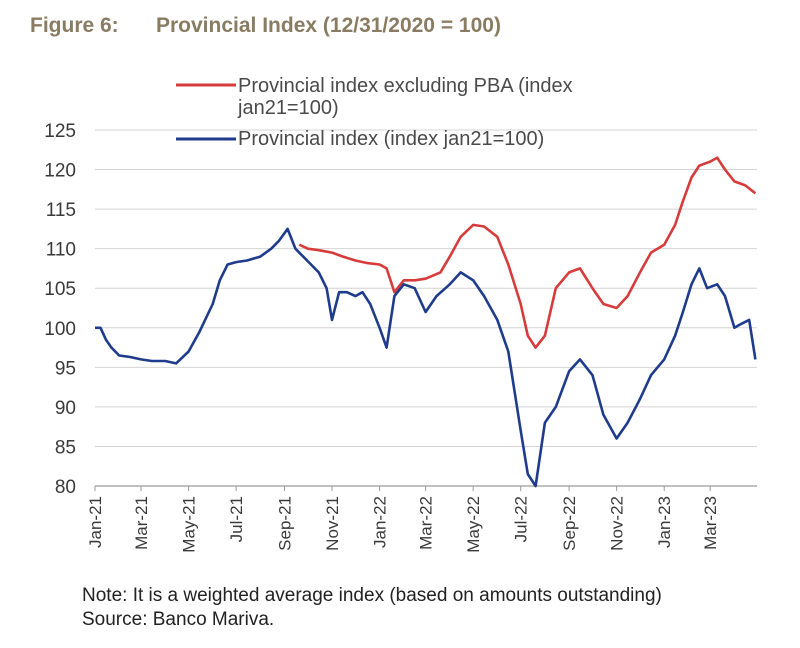 The height and width of the screenshot is (648, 800). I want to click on x-tick-Sep-21: Sep-21, so click(284, 523).